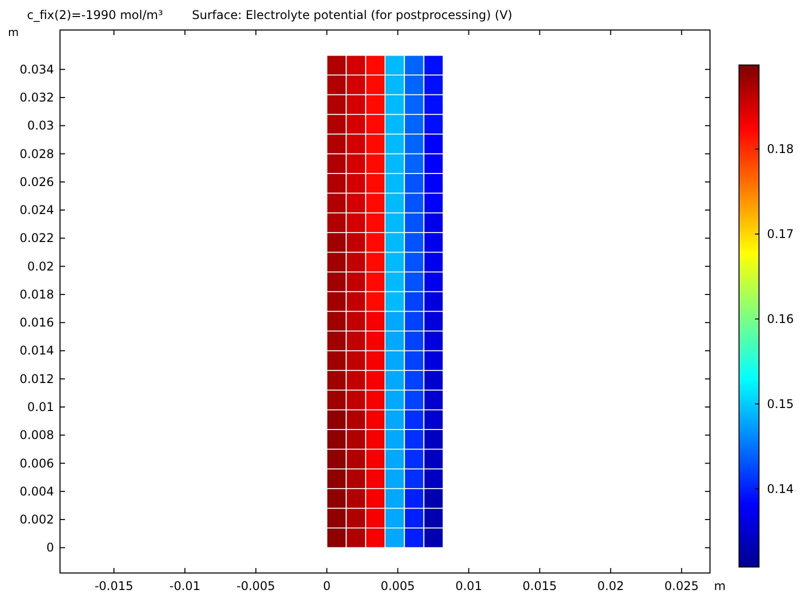  Describe the element at coordinates (37, 351) in the screenshot. I see `y-tick-label: 0.014` at that location.